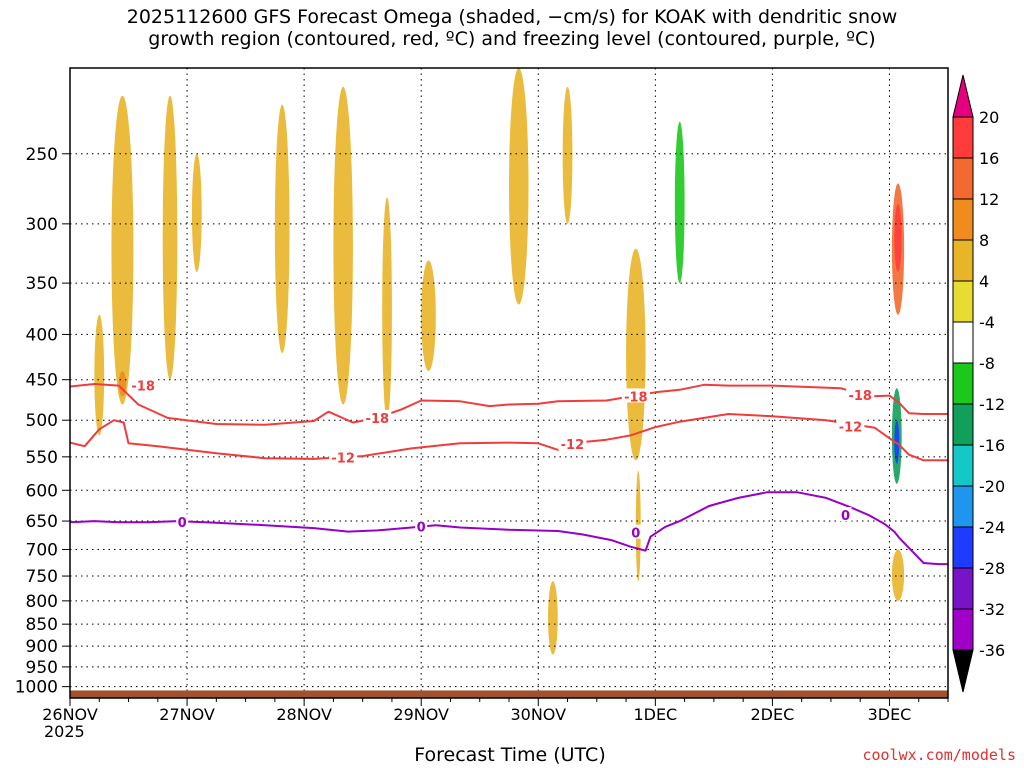 The image size is (1024, 768). Describe the element at coordinates (42, 458) in the screenshot. I see `y-tick-label: 550` at that location.